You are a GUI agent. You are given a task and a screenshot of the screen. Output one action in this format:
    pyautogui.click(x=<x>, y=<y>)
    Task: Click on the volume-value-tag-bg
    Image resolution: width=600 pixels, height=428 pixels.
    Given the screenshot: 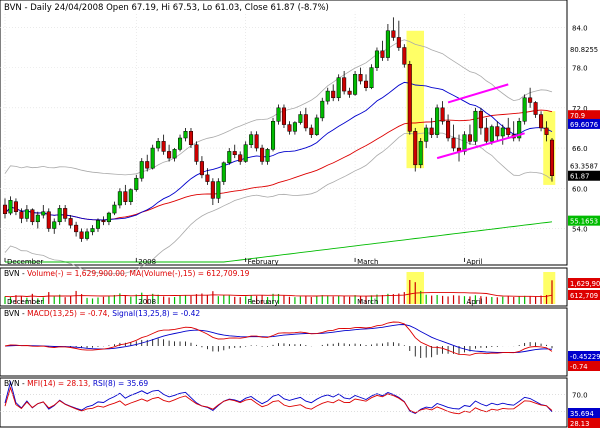 What is the action you would take?
    pyautogui.click(x=584, y=295)
    